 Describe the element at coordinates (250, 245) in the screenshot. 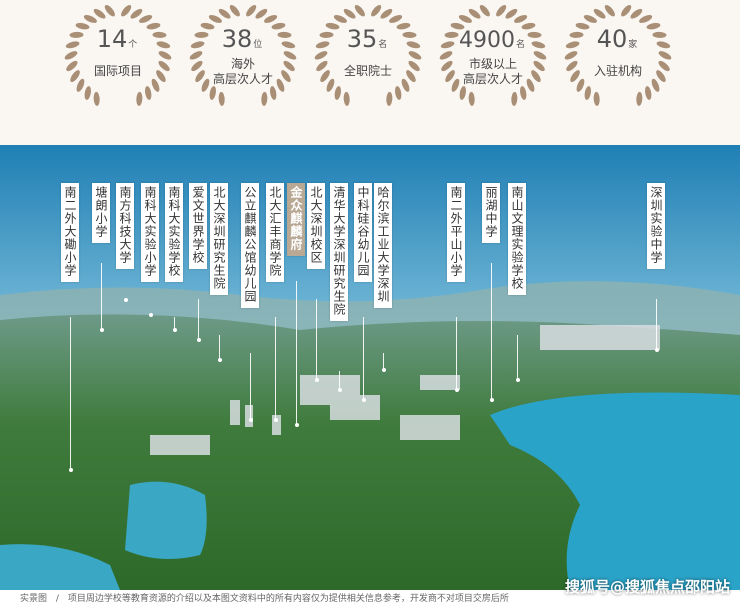

I see `school-tag: 公立麒麟公馆幼儿园` at that location.